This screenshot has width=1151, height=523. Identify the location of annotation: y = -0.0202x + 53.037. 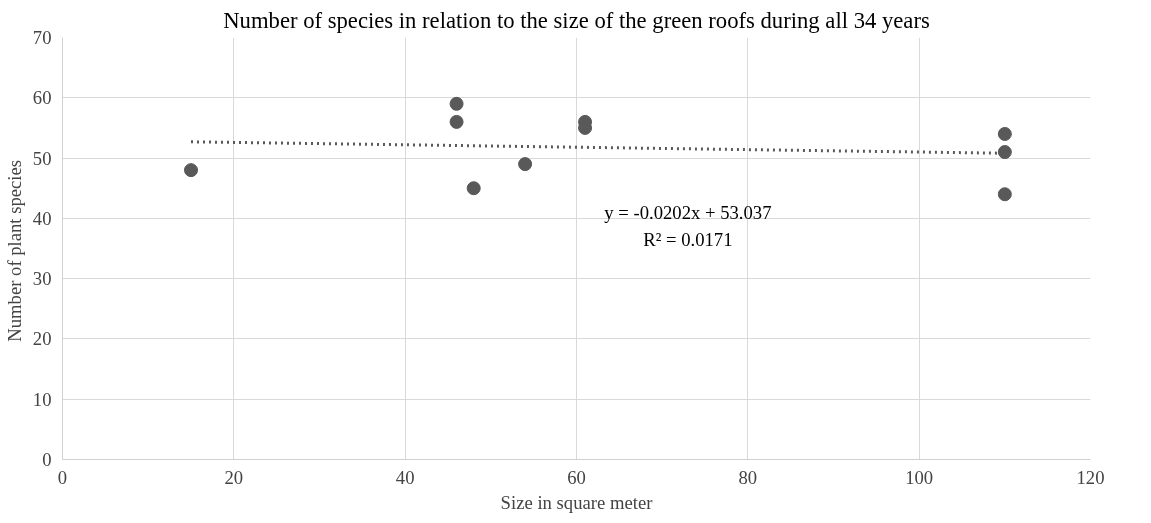
(688, 212).